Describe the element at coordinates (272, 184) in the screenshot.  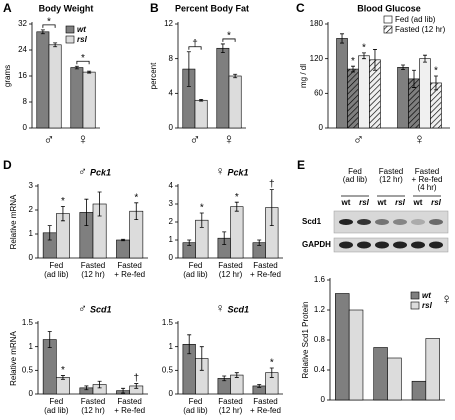
I see `significance-label: †` at that location.